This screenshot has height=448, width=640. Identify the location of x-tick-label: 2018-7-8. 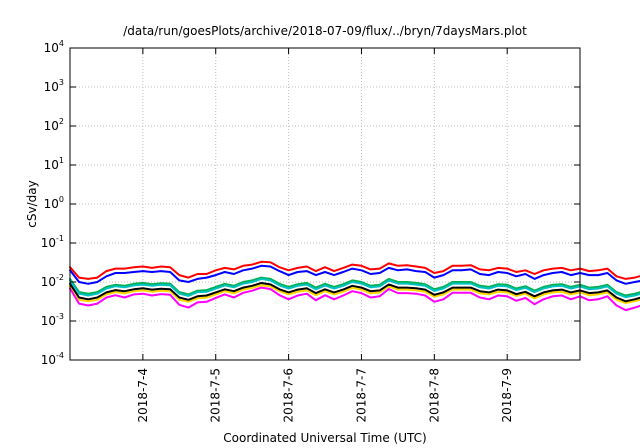
(434, 395).